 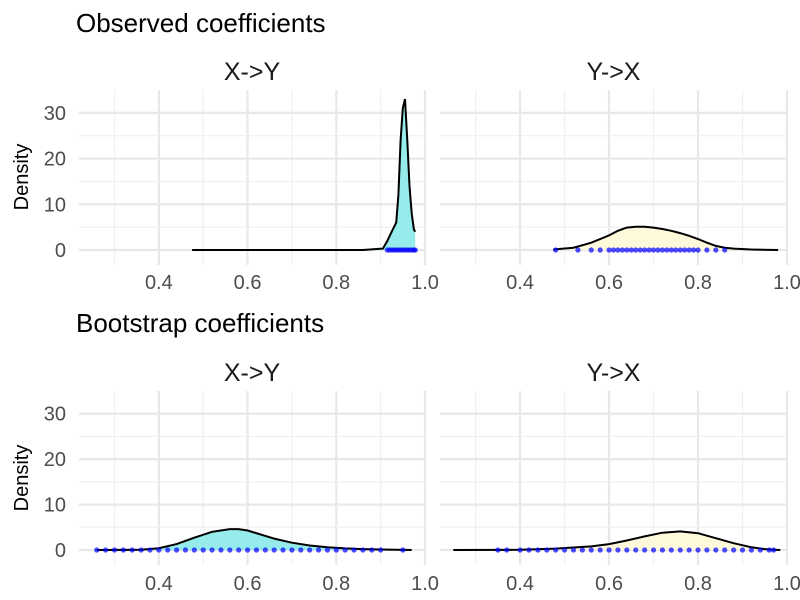 What do you see at coordinates (60, 551) in the screenshot?
I see `y-tick-label: 0` at bounding box center [60, 551].